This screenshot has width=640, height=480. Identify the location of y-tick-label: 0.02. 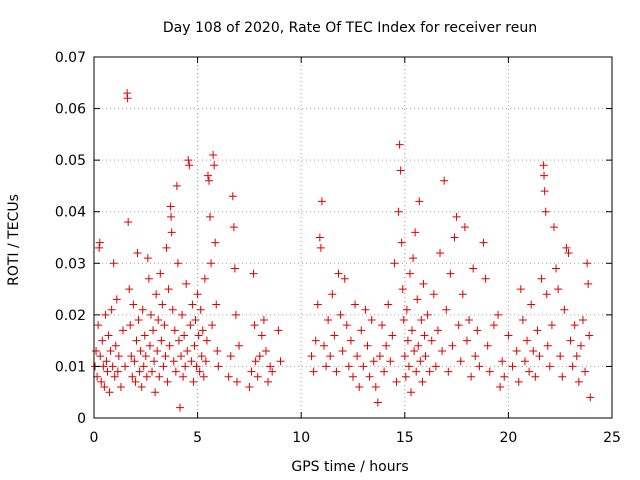
(70, 316).